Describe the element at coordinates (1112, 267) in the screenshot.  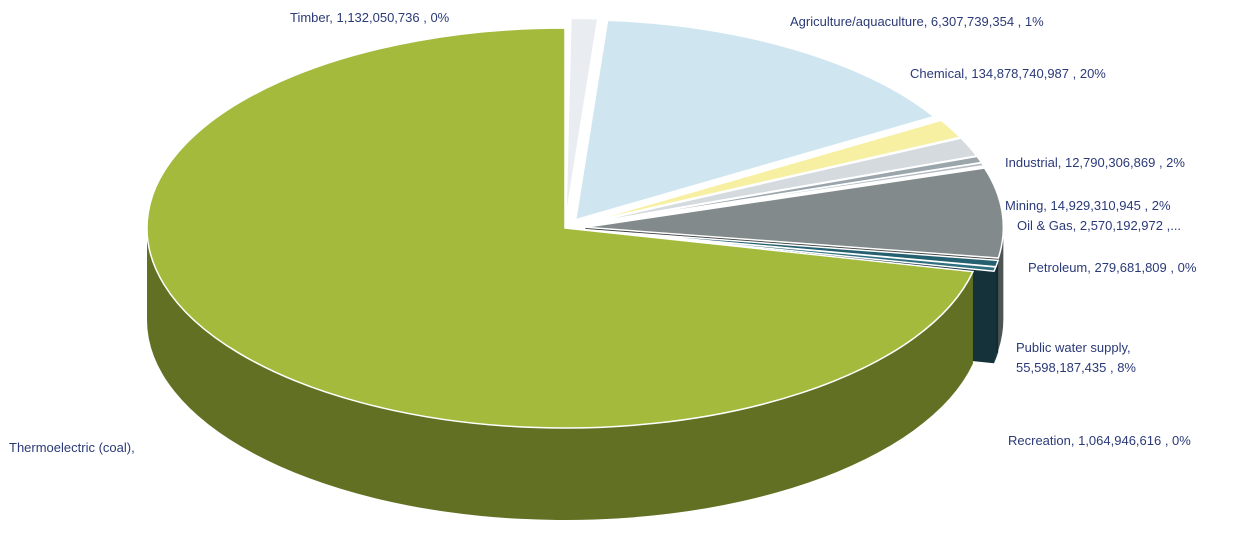
I see `data-label-petroleum: Petroleum, 279,681,809 , 0%` at that location.